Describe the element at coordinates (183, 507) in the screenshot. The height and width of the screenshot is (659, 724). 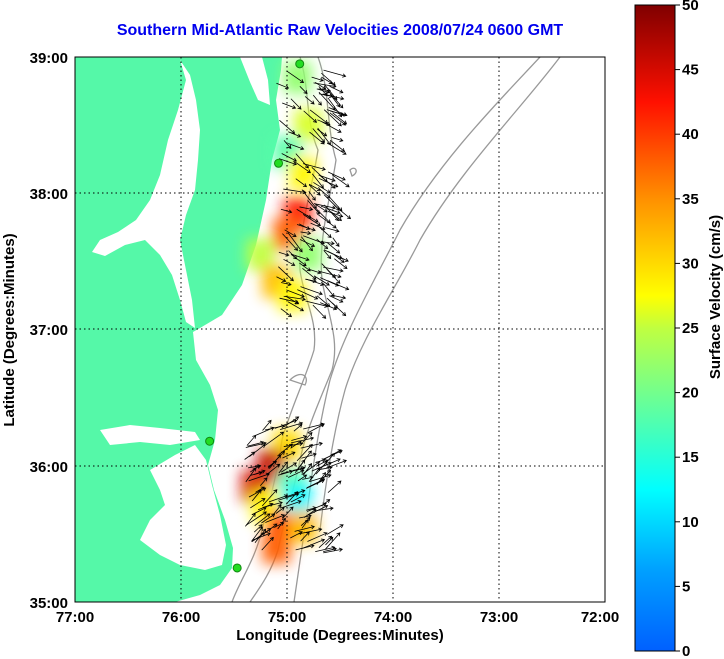
I see `pamlico-sound` at that location.